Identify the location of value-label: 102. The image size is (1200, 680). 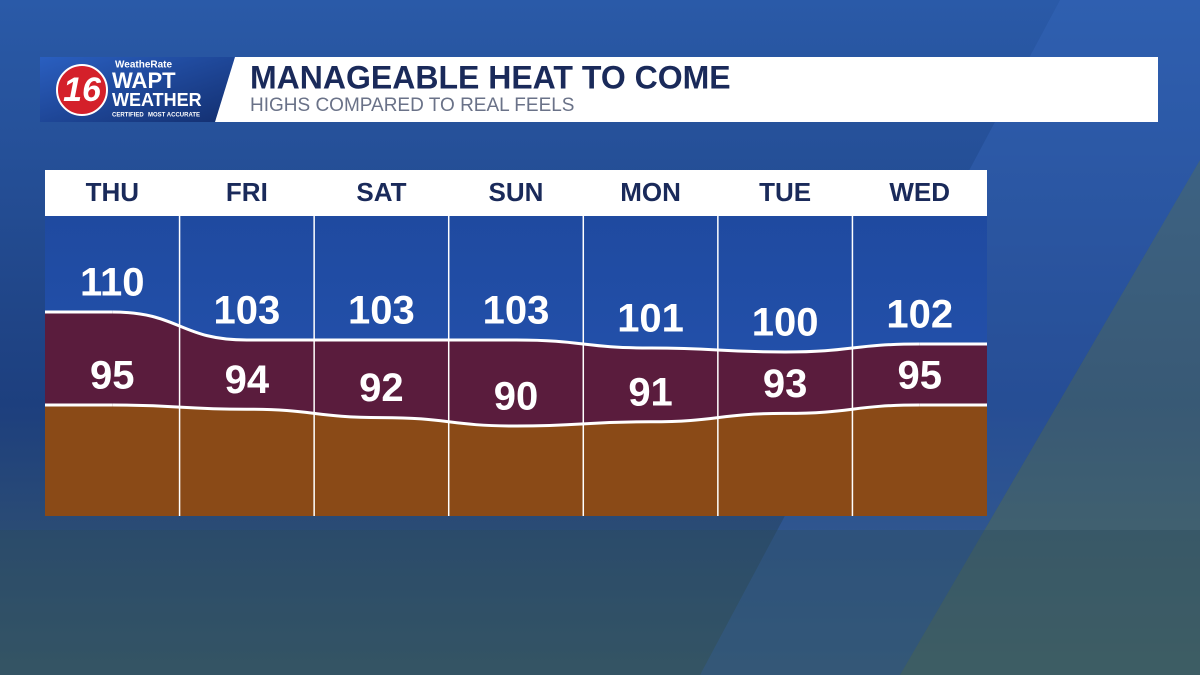
(919, 315).